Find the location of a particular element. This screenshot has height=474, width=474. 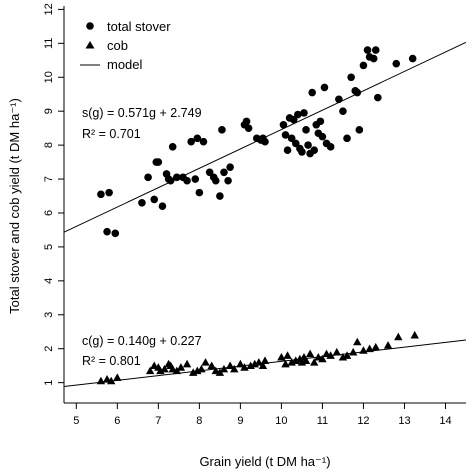

y-tick-label: 6 is located at coordinates (49, 213).